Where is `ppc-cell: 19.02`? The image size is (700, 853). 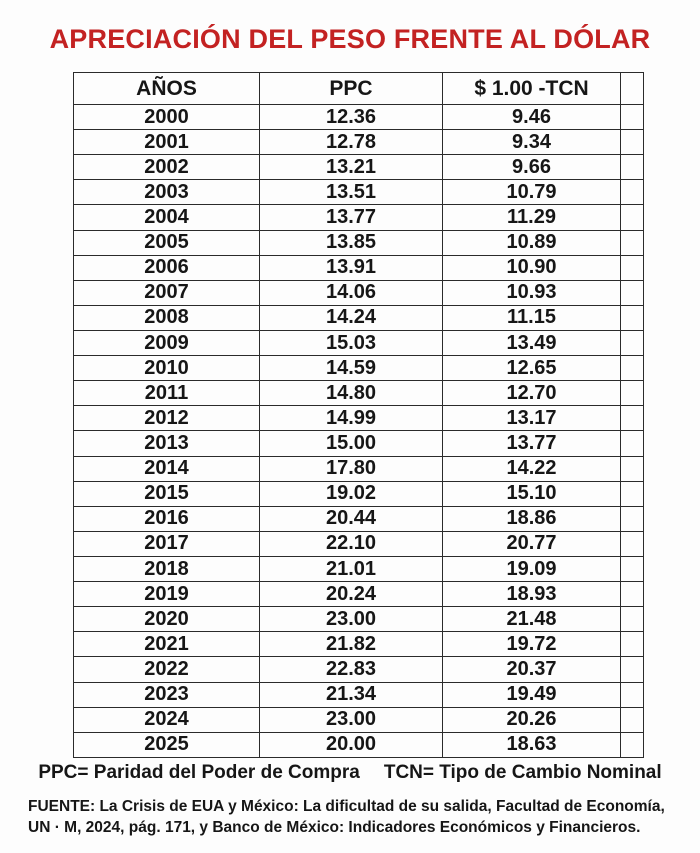 ppc-cell: 19.02 is located at coordinates (351, 493).